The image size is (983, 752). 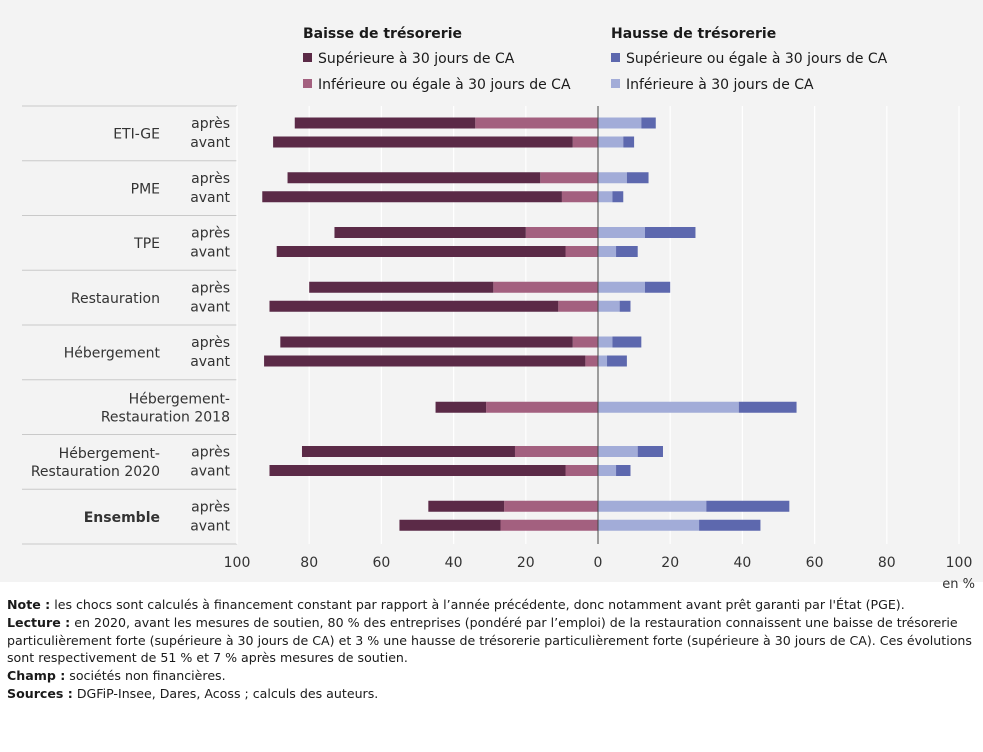 I want to click on legend-label: Supérieure ou égale à 30 jours de CA, so click(x=757, y=59).